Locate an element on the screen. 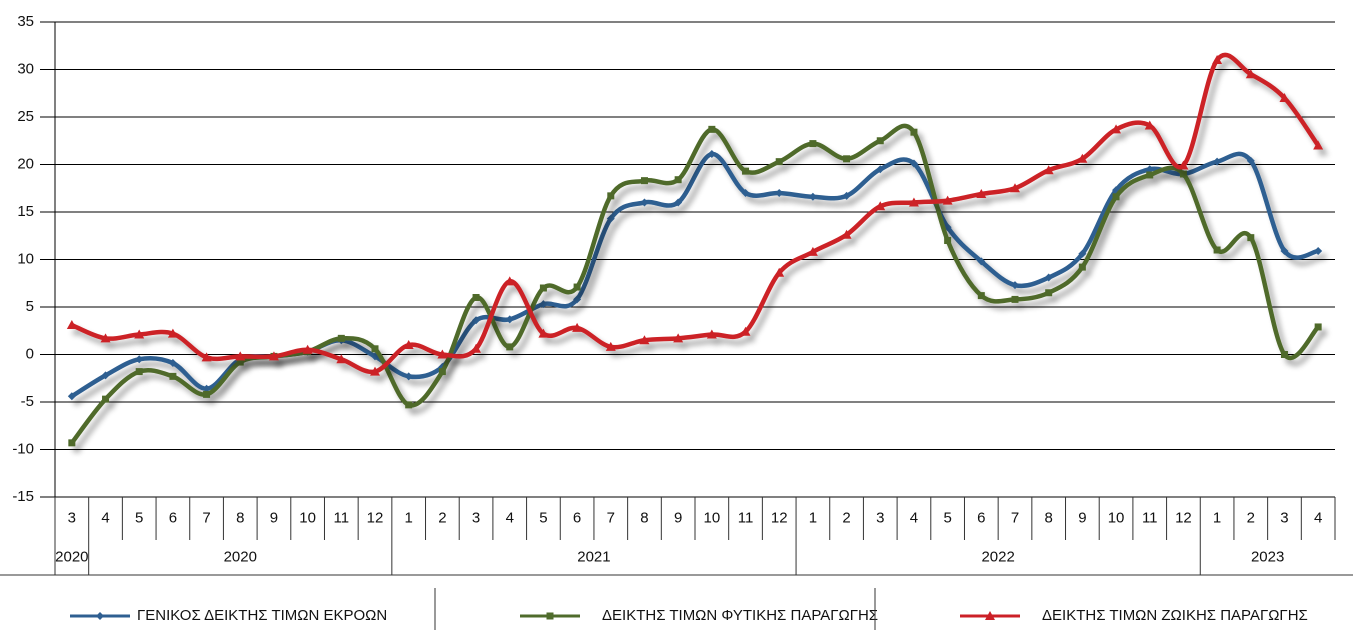 Image resolution: width=1353 pixels, height=630 pixels. y-tick-label: -5 is located at coordinates (27, 401).